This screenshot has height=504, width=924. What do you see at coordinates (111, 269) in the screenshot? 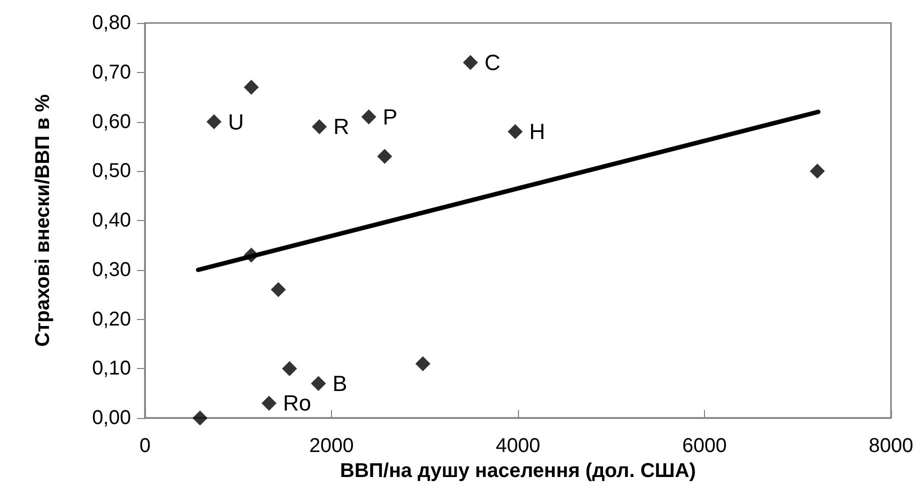
I see `y-tick-label: 0,30` at bounding box center [111, 269].